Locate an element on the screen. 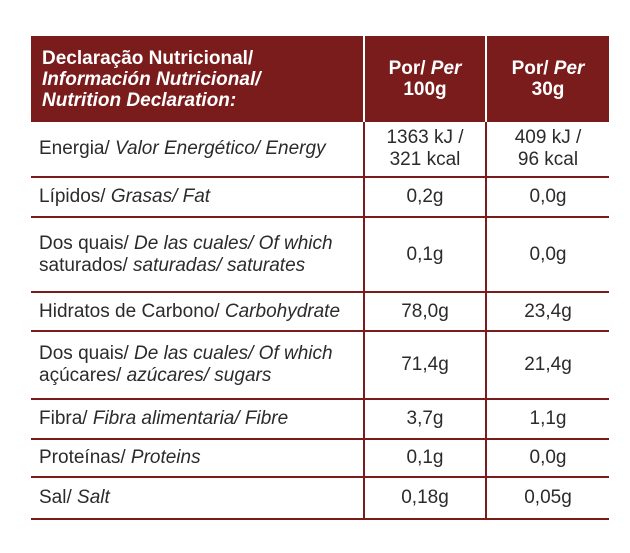  nutrient-label: Sal/ Salt is located at coordinates (197, 498).